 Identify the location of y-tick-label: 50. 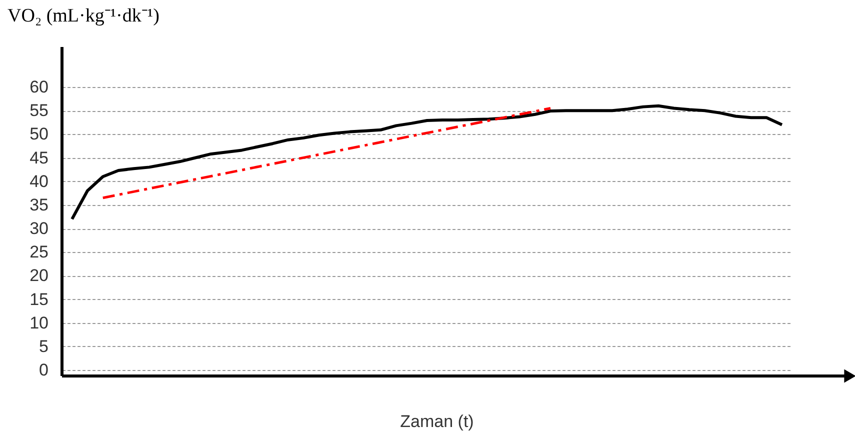
(39, 134).